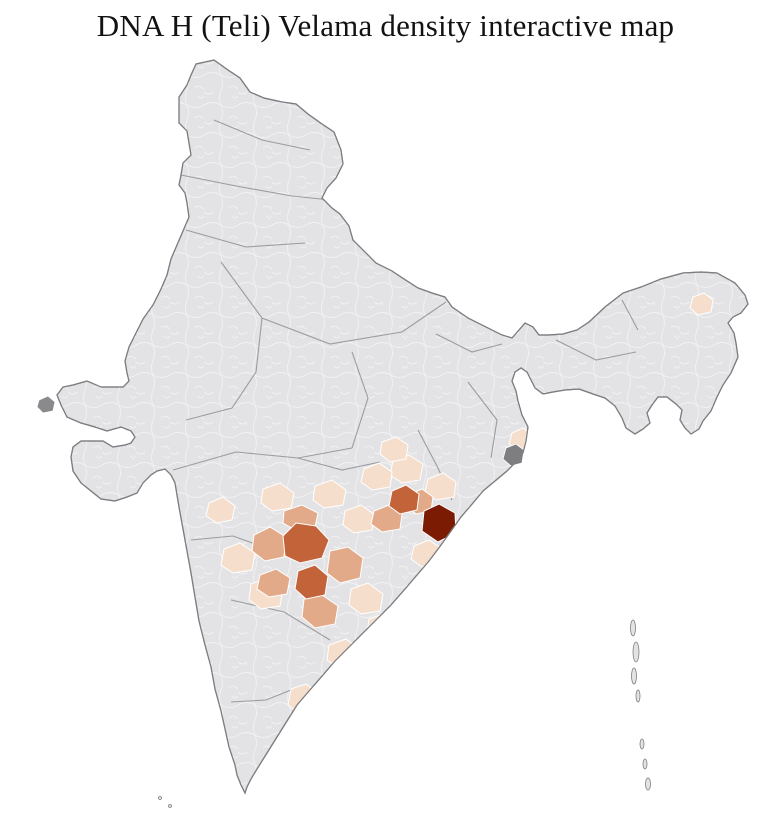 This screenshot has width=771, height=813. I want to click on district-t13, so click(277, 497).